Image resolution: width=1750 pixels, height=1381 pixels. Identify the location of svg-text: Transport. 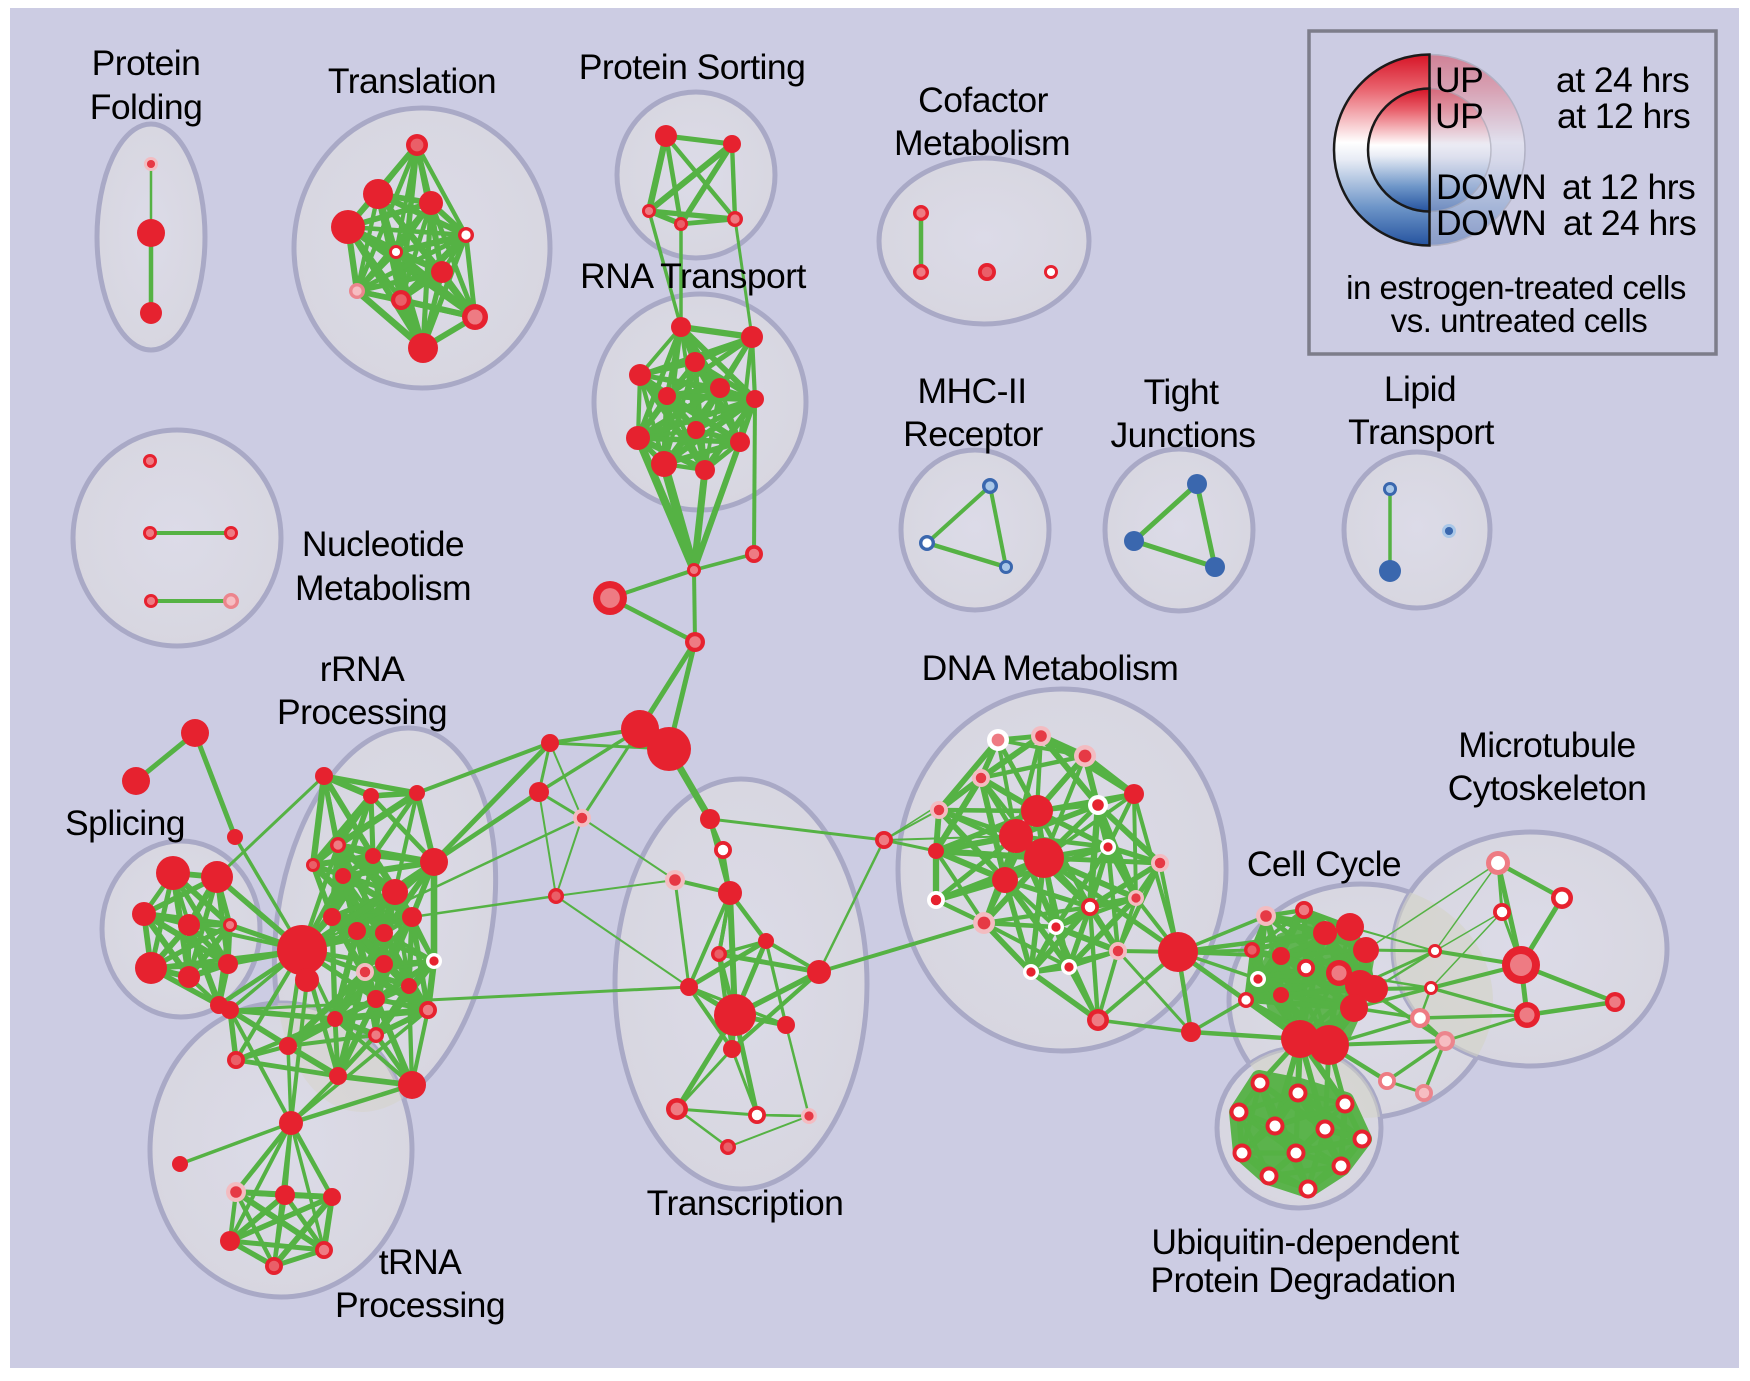
(1421, 432).